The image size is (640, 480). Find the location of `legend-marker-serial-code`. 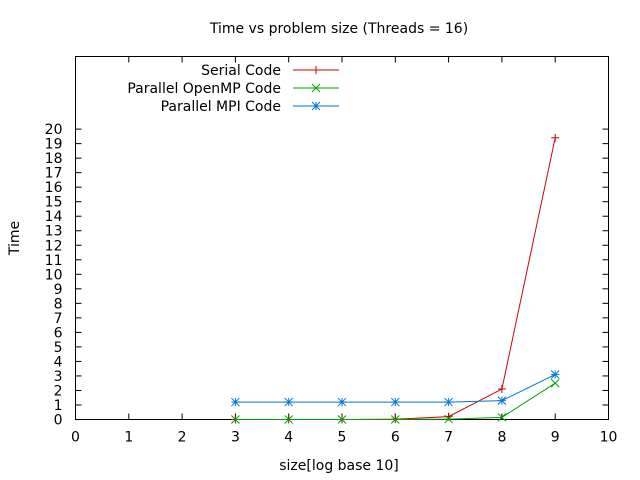

legend-marker-serial-code is located at coordinates (316, 70).